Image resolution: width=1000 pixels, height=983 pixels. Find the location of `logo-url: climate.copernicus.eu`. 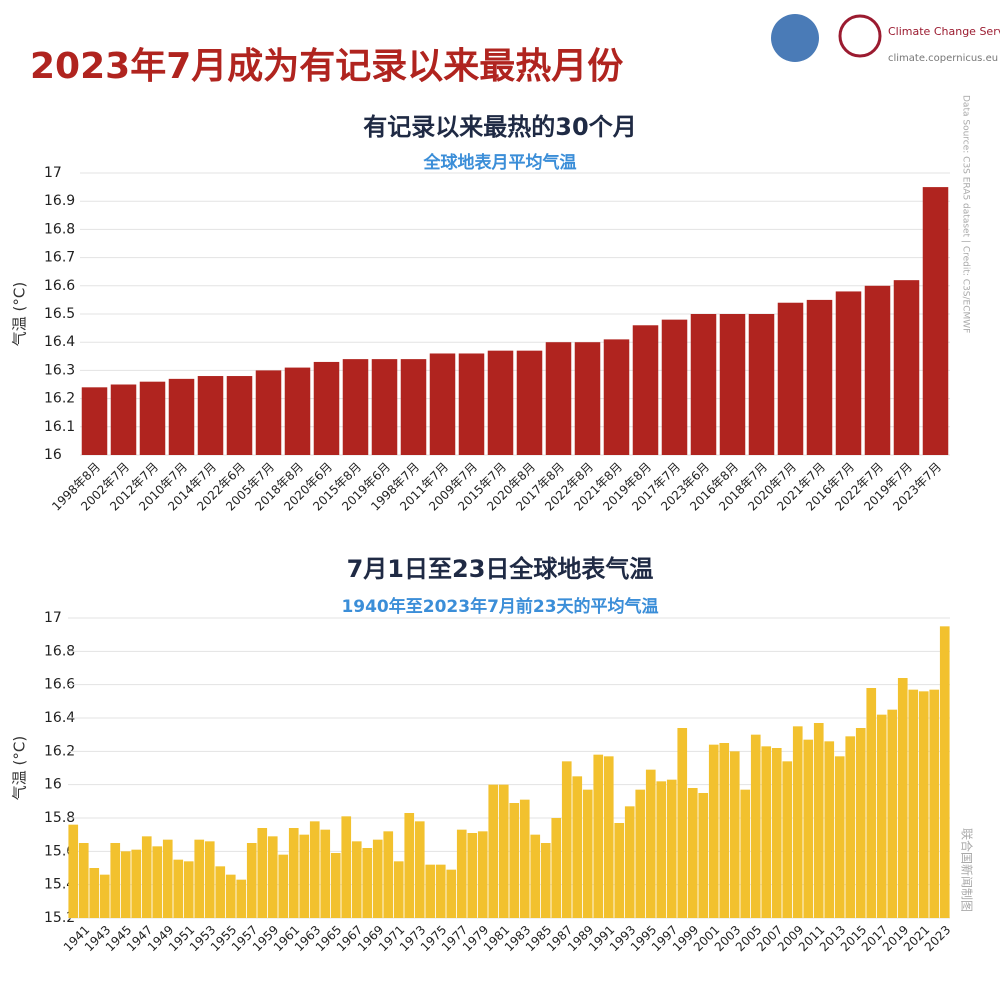

logo-url: climate.copernicus.eu is located at coordinates (943, 58).